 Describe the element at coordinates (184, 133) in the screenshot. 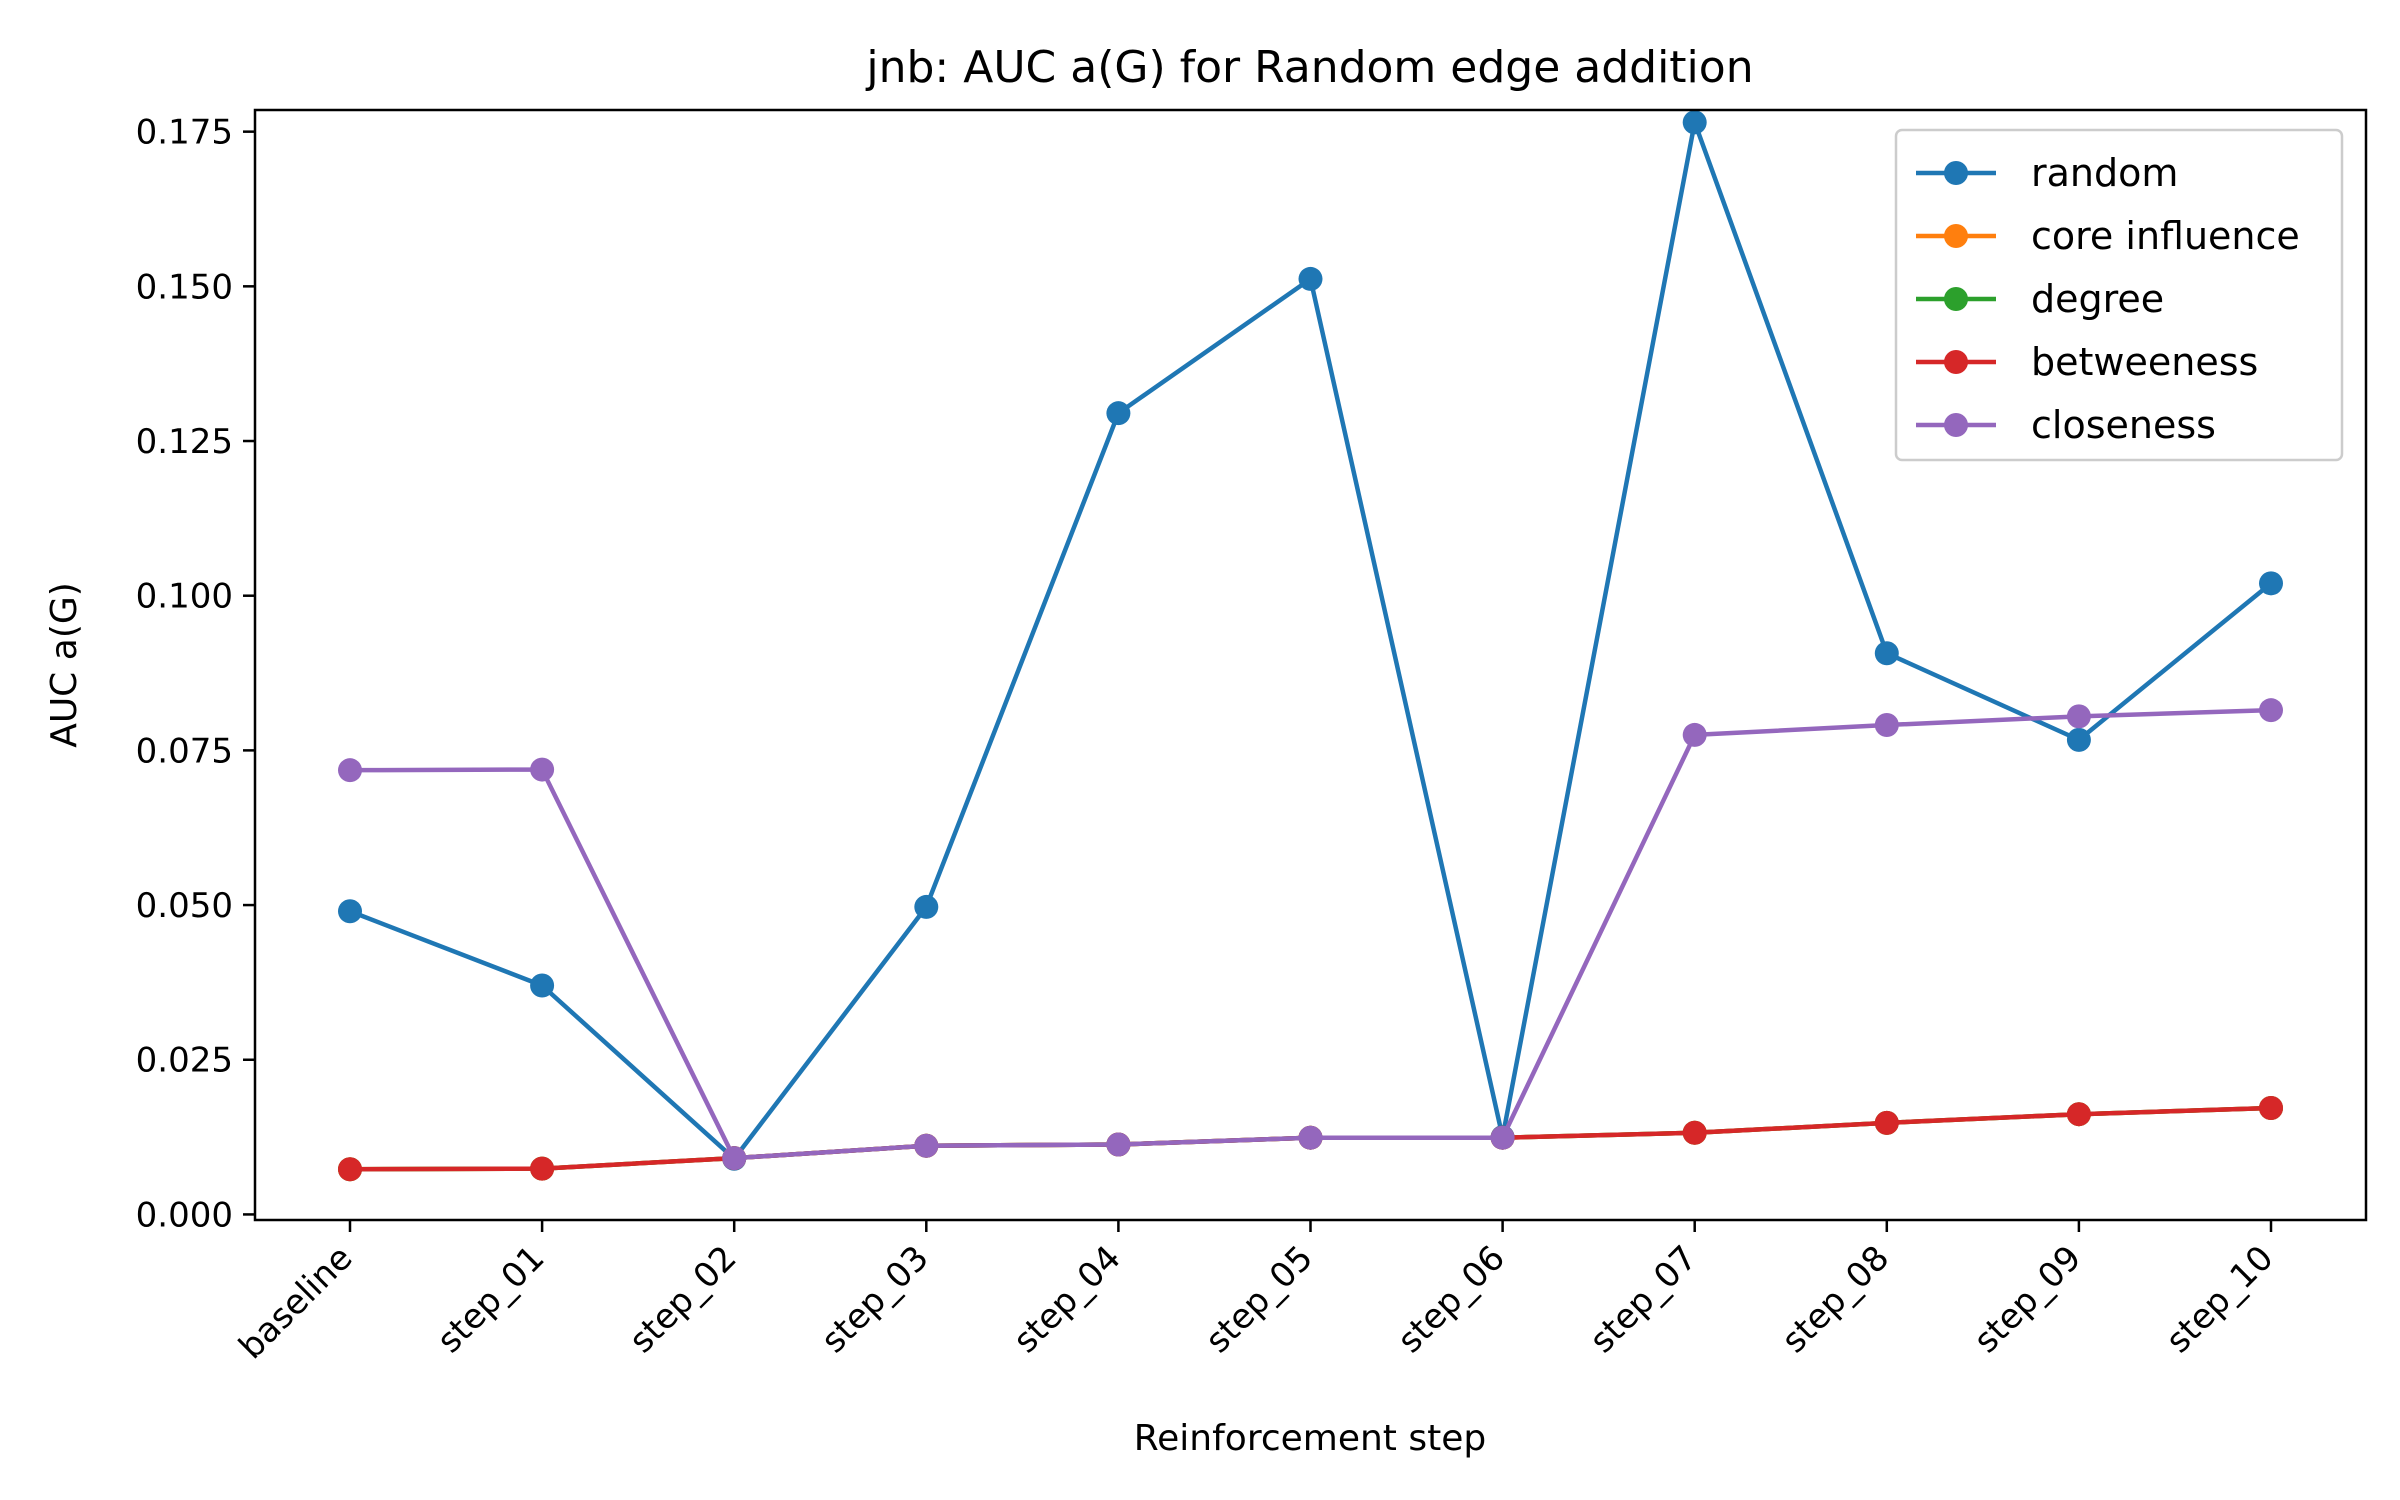

I see `y-tick-label: 0.175` at that location.